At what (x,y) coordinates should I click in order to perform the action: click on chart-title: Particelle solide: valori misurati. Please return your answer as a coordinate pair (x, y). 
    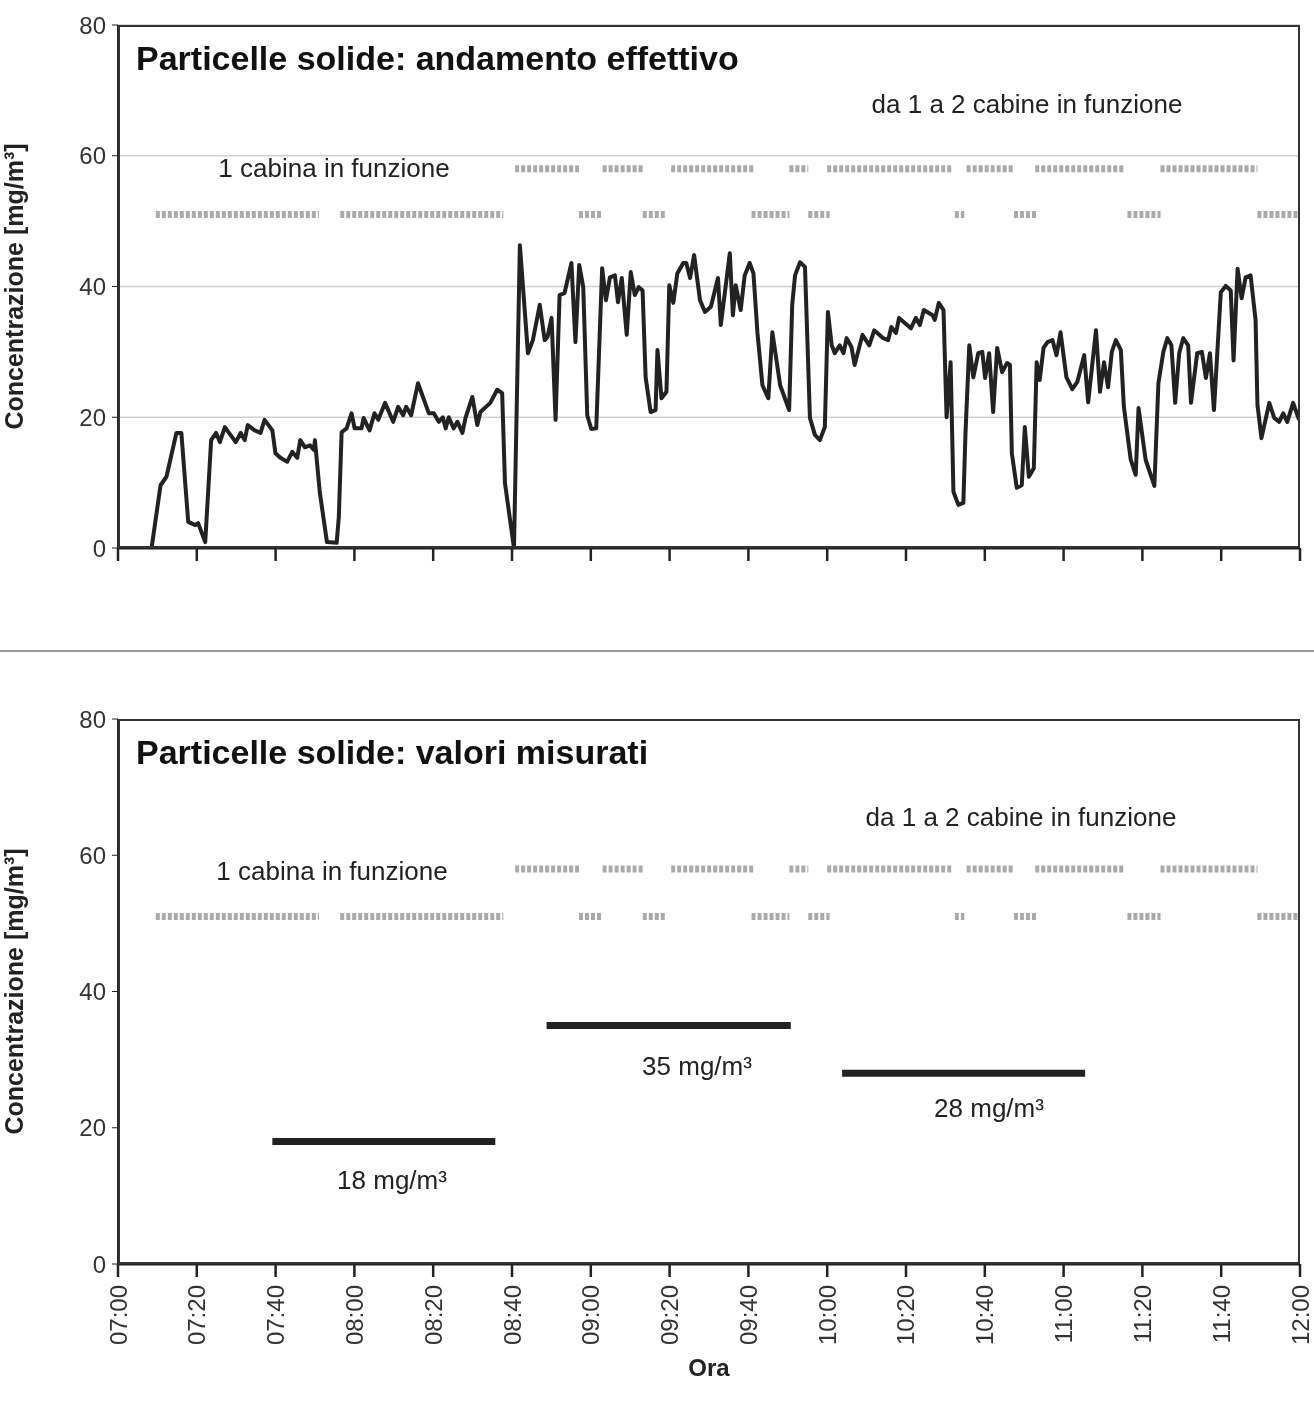
    Looking at the image, I should click on (392, 752).